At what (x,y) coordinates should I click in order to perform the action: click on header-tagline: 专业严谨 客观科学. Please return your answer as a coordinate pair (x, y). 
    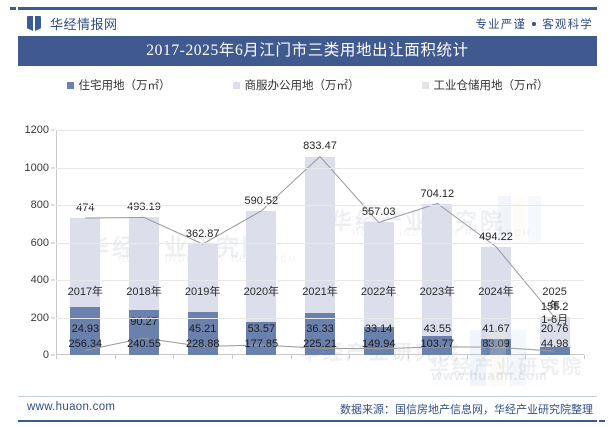
    Looking at the image, I should click on (534, 24).